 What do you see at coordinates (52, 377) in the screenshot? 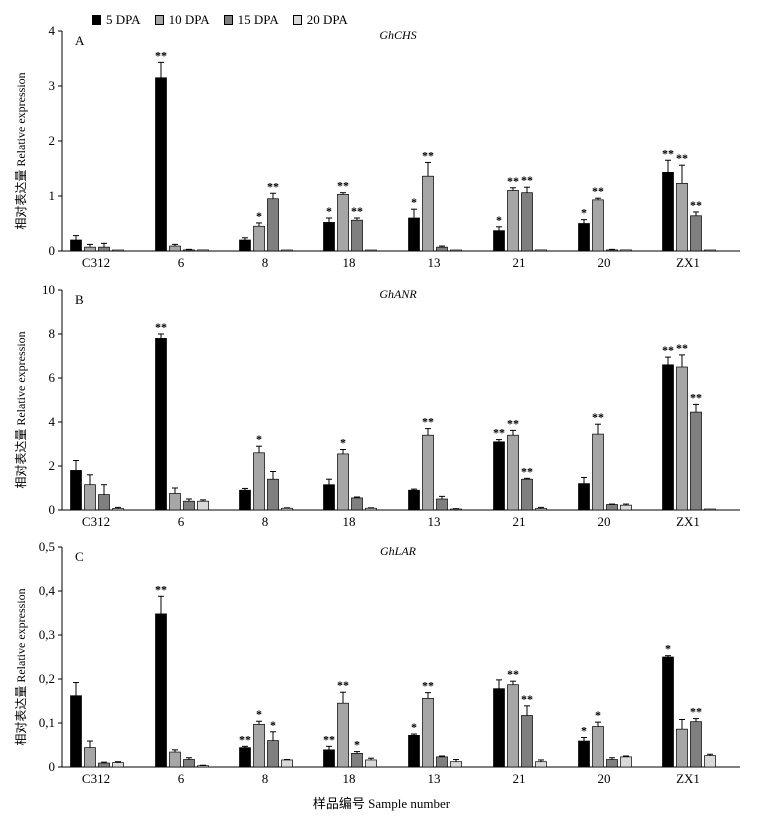
I see `y-tick-label: 6` at bounding box center [52, 377].